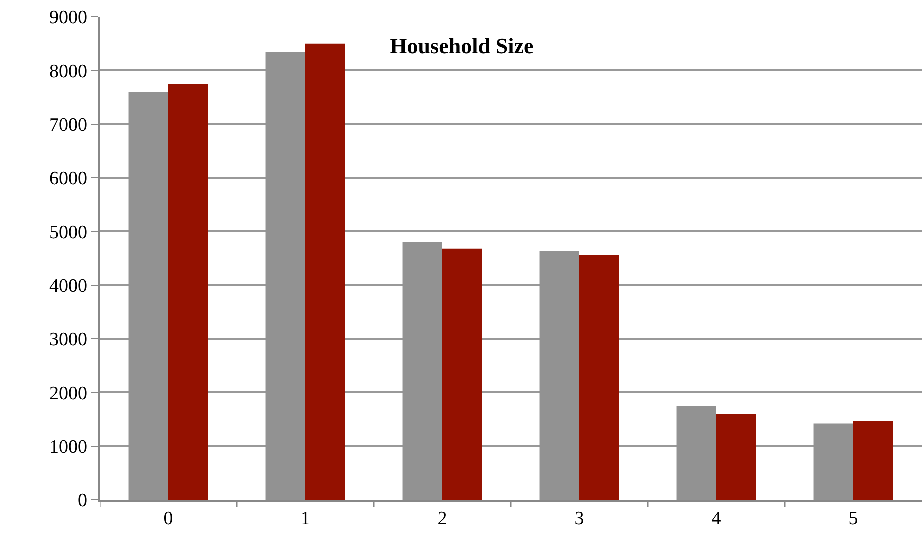 This screenshot has height=547, width=924. What do you see at coordinates (68, 125) in the screenshot?
I see `y-tick-label: 7000` at bounding box center [68, 125].